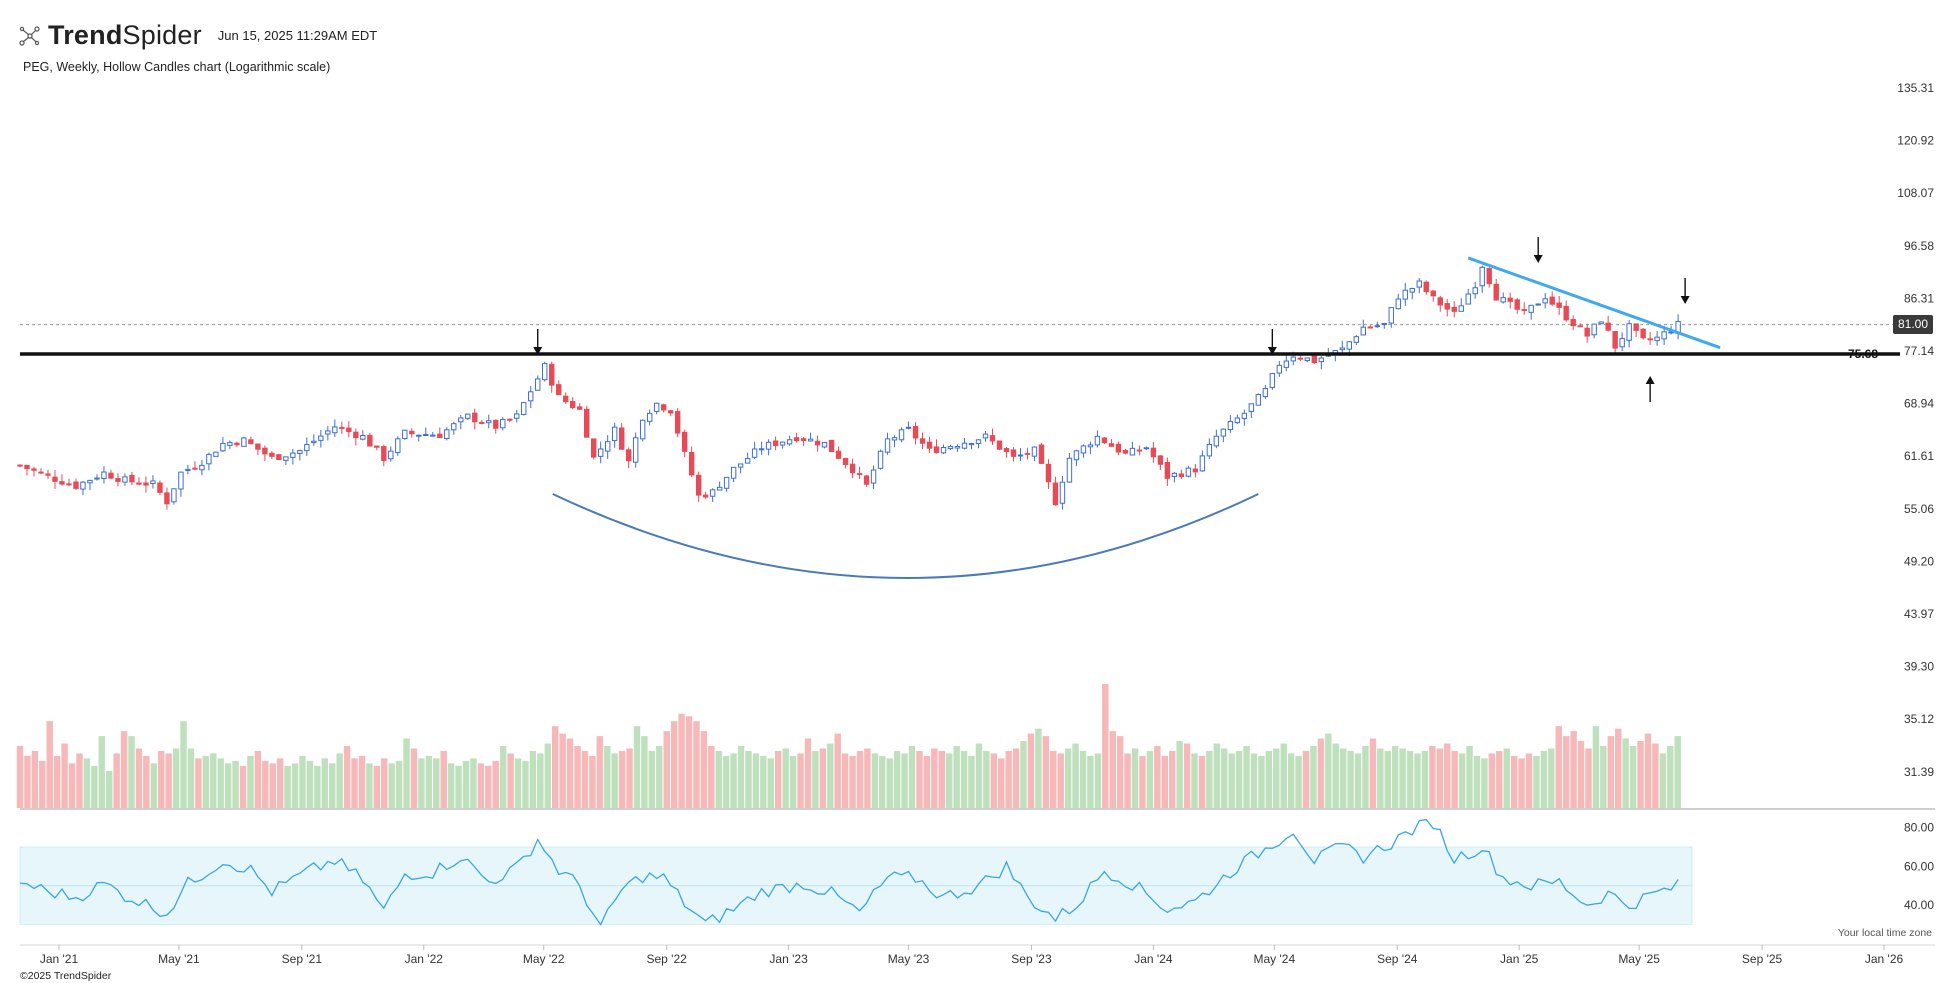  I want to click on time-tick-label: Sep '25, so click(1762, 959).